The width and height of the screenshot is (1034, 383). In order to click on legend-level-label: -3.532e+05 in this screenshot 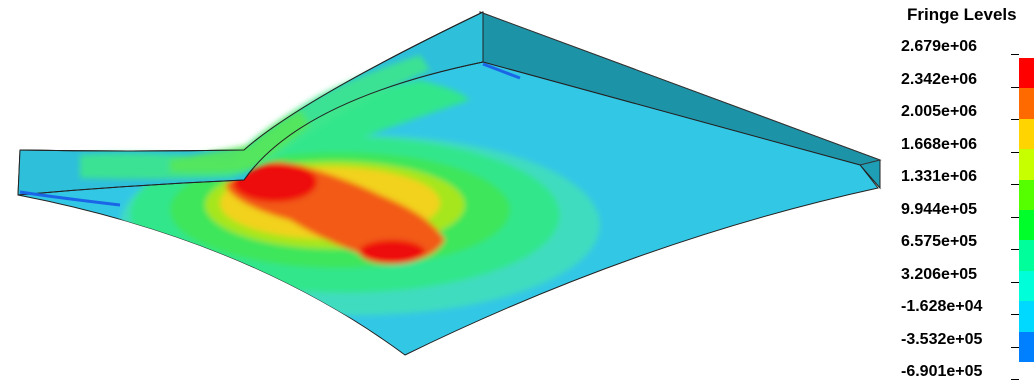, I will do `click(942, 339)`.